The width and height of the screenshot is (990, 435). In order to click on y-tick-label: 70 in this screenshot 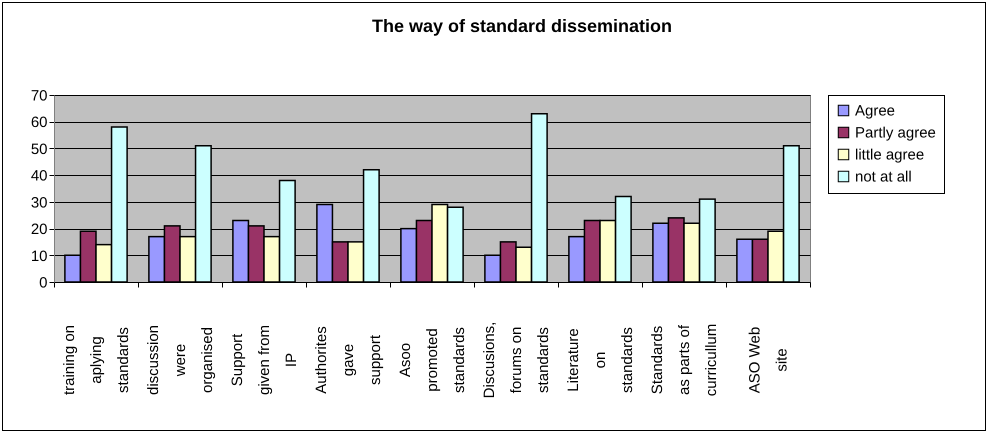, I will do `click(39, 96)`.